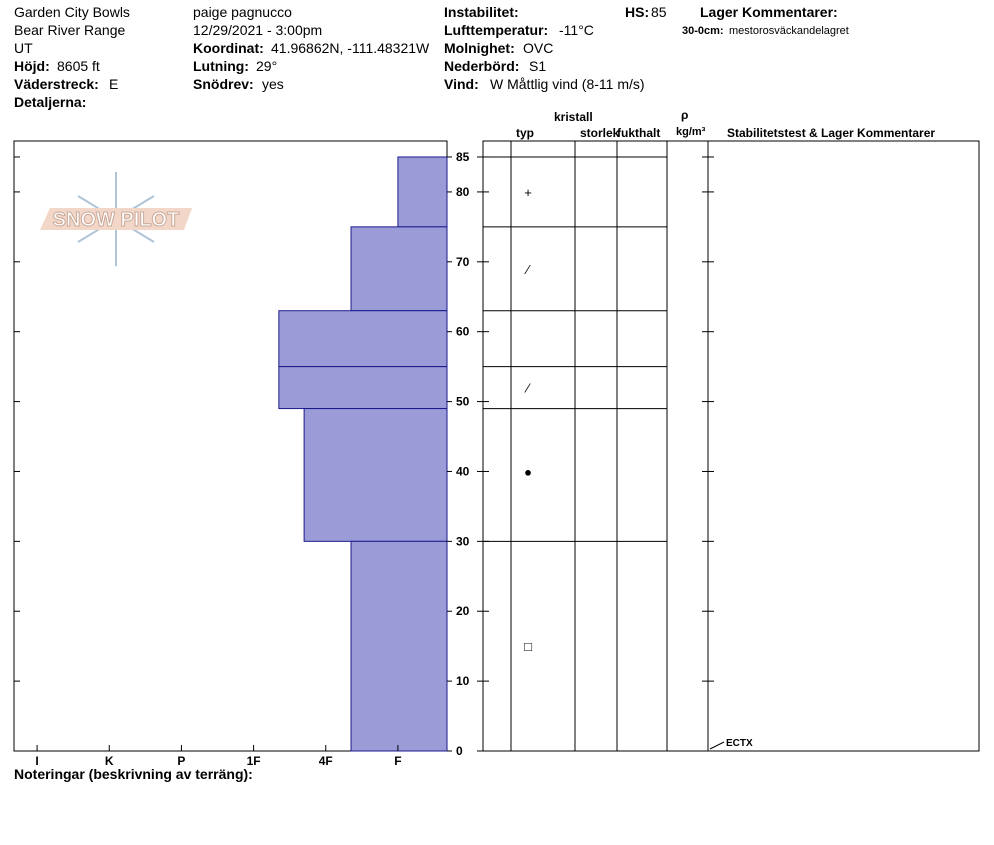 The width and height of the screenshot is (994, 845). Describe the element at coordinates (463, 262) in the screenshot. I see `y-tick-label: 70` at that location.